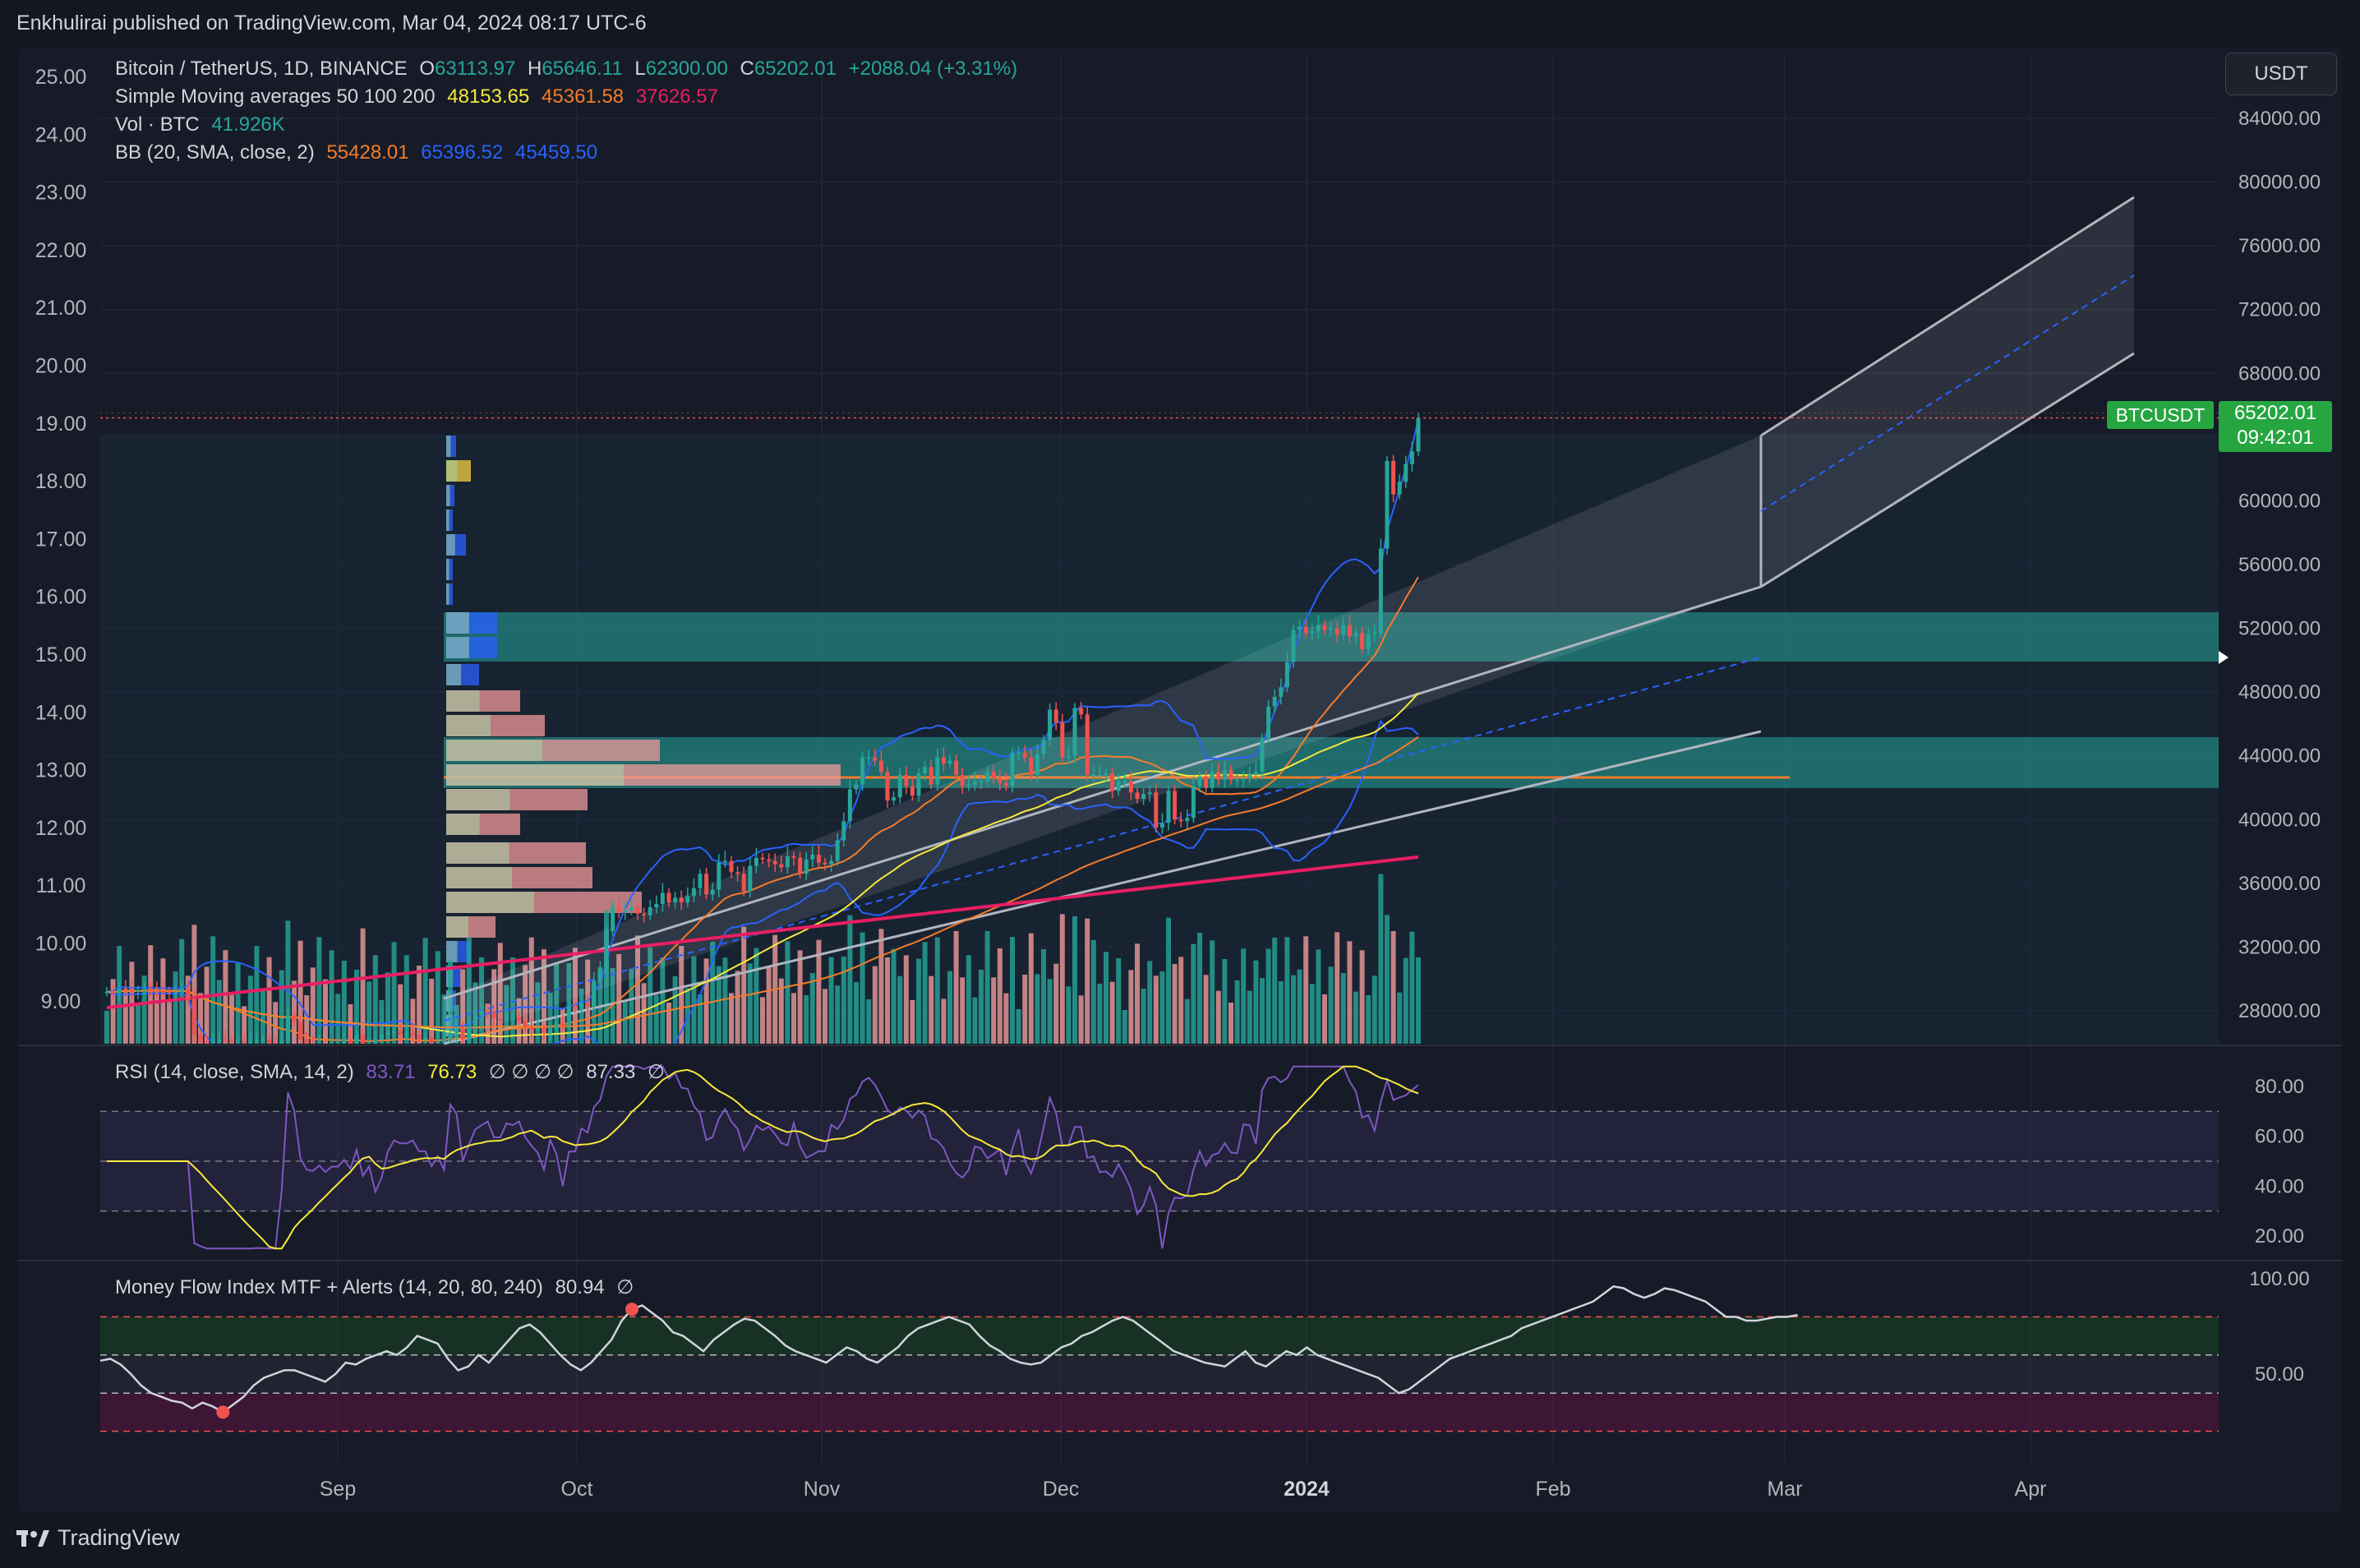  Describe the element at coordinates (2224, 657) in the screenshot. I see `zone-marker-icon` at that location.